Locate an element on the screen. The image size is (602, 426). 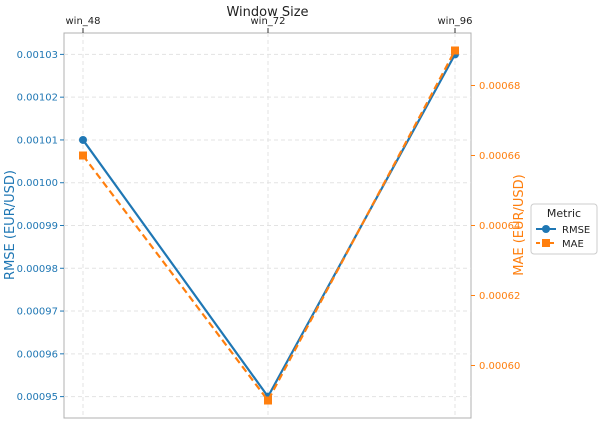
left-tick-label: 0.00096 is located at coordinates (37, 354).